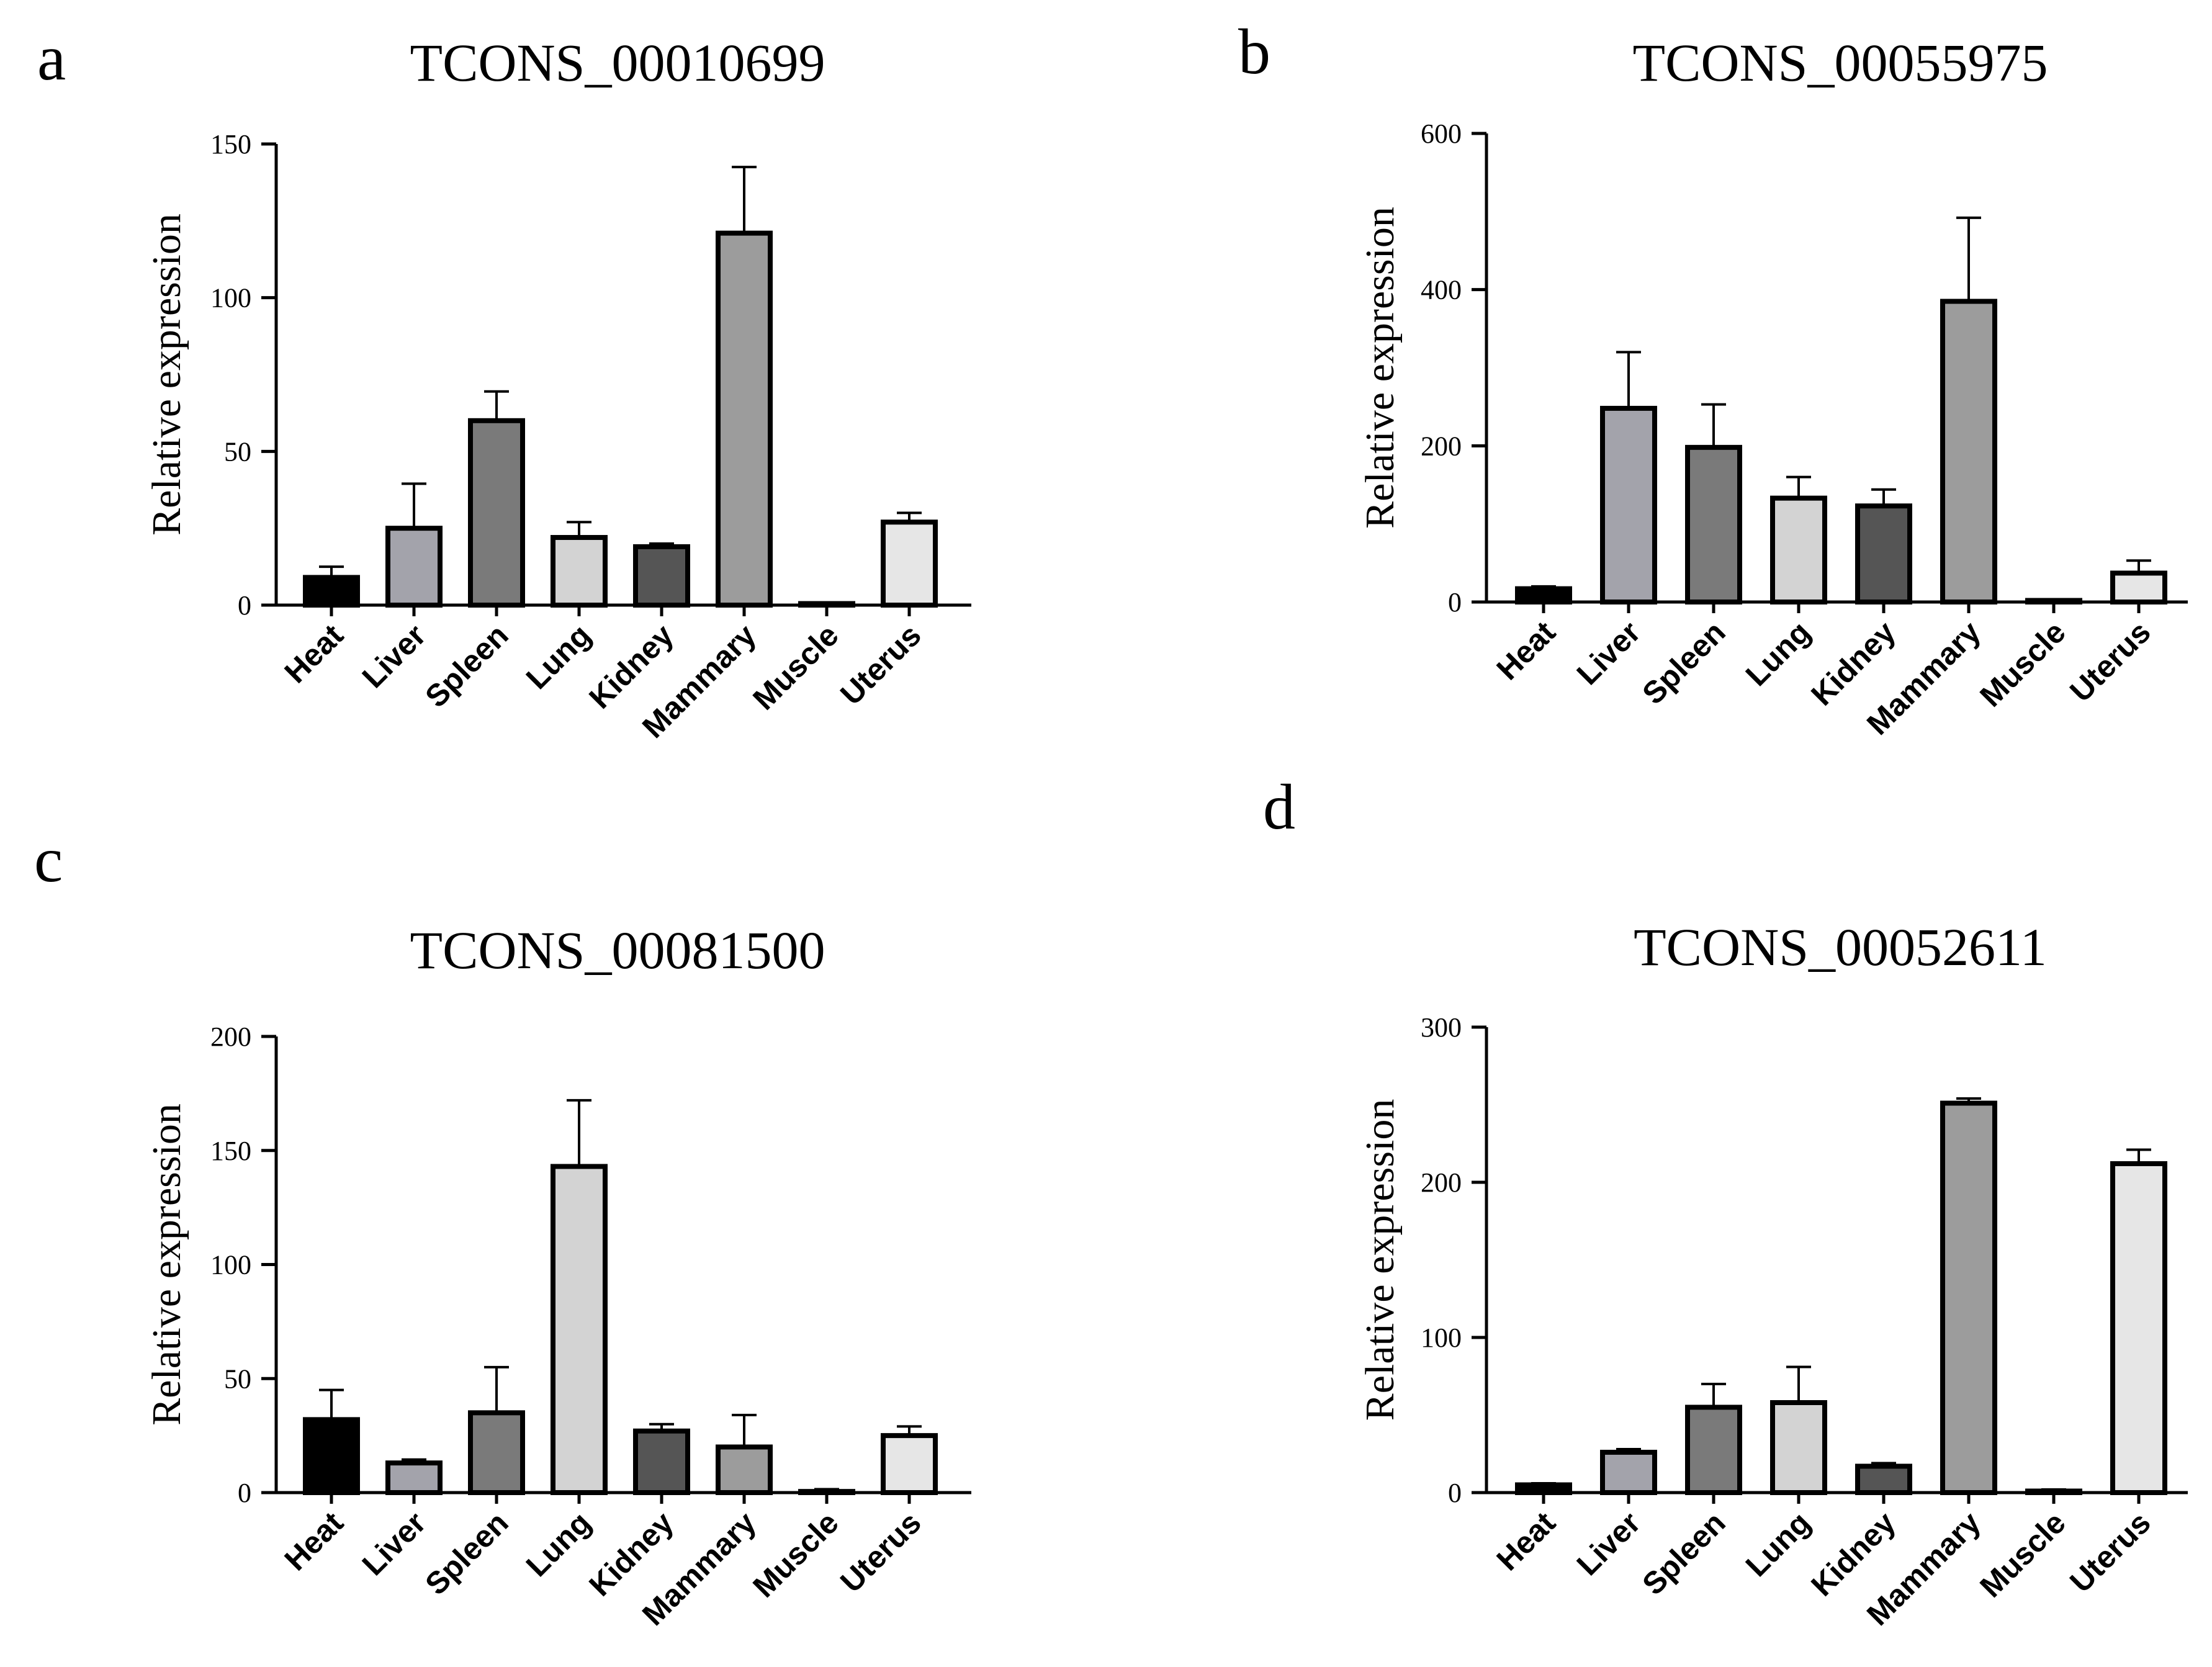  What do you see at coordinates (1441, 290) in the screenshot?
I see `y-tick-label: 400` at bounding box center [1441, 290].